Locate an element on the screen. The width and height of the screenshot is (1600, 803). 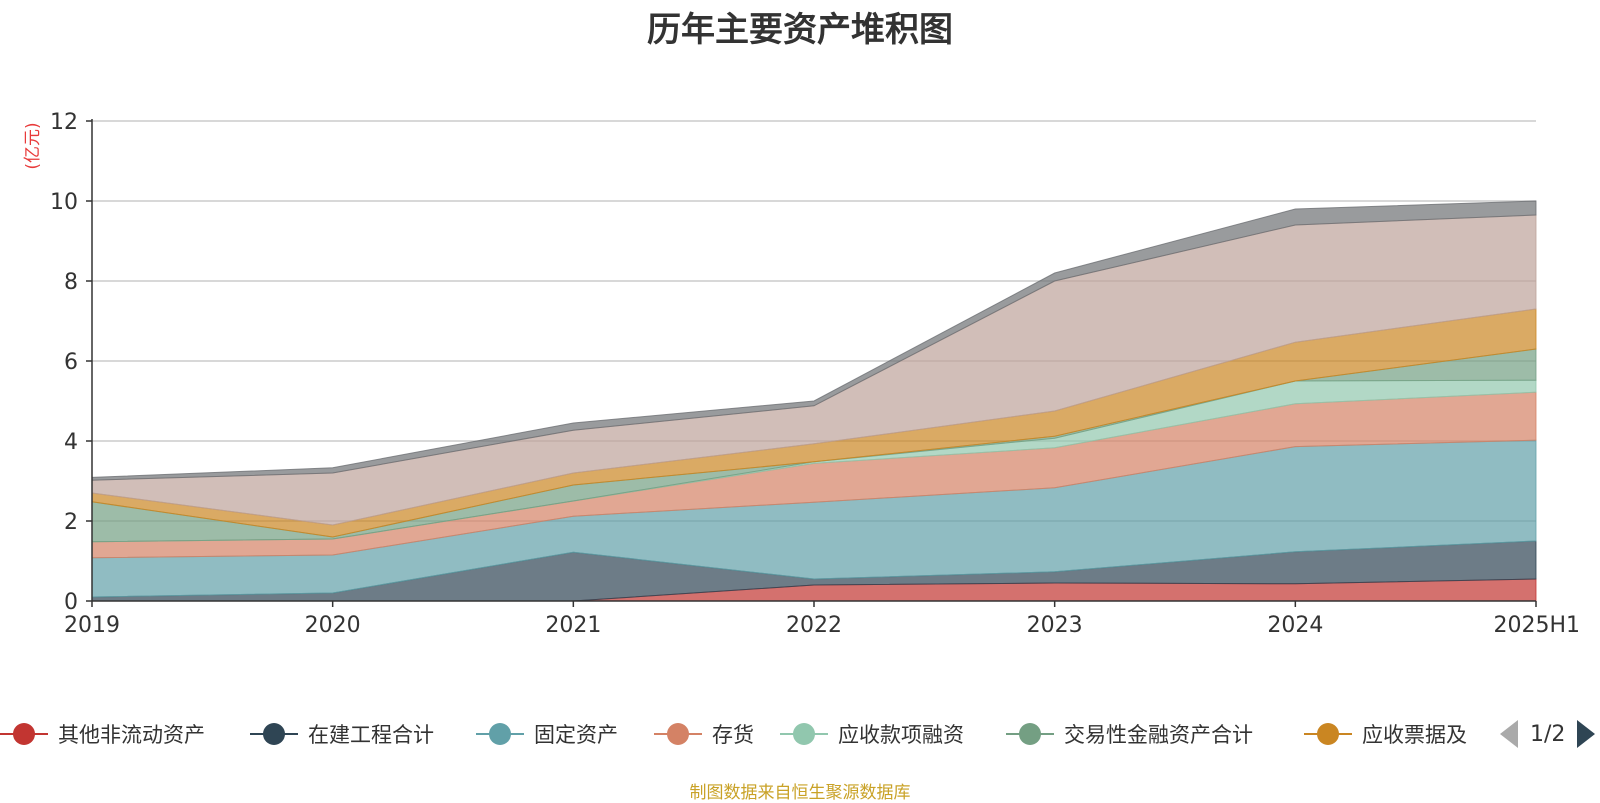
pager-page-indicator: 1/2 is located at coordinates (1548, 734).